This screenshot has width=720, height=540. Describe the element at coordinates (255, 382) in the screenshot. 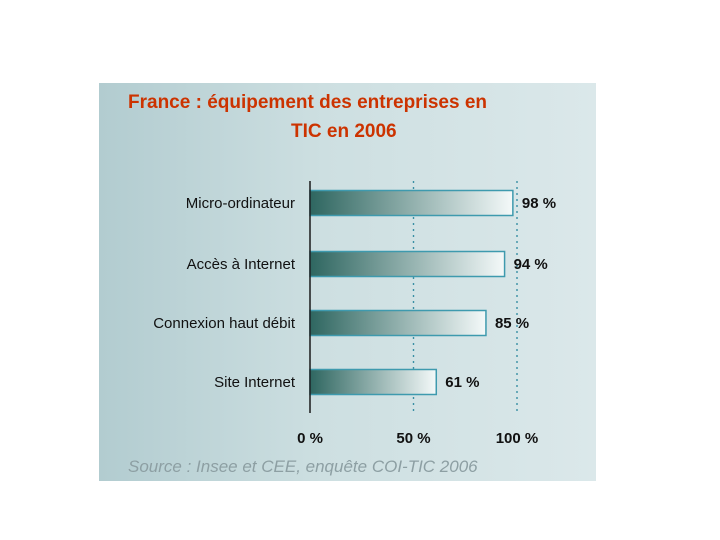

I see `category-label-3: Site Internet` at that location.